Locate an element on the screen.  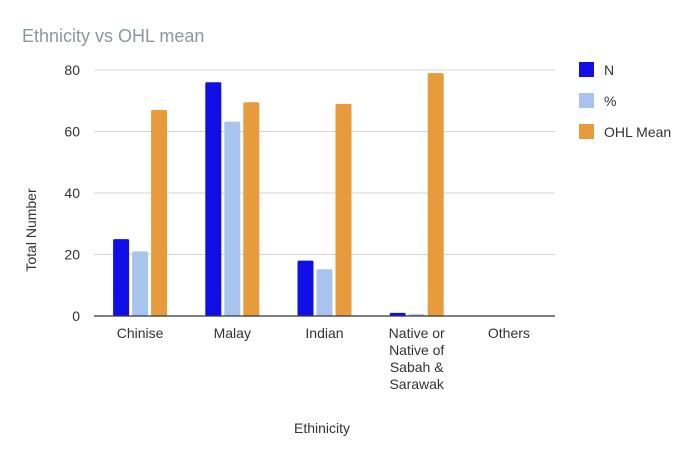
y-axis-ticks: 0 20 40 60 80 is located at coordinates (72, 193).